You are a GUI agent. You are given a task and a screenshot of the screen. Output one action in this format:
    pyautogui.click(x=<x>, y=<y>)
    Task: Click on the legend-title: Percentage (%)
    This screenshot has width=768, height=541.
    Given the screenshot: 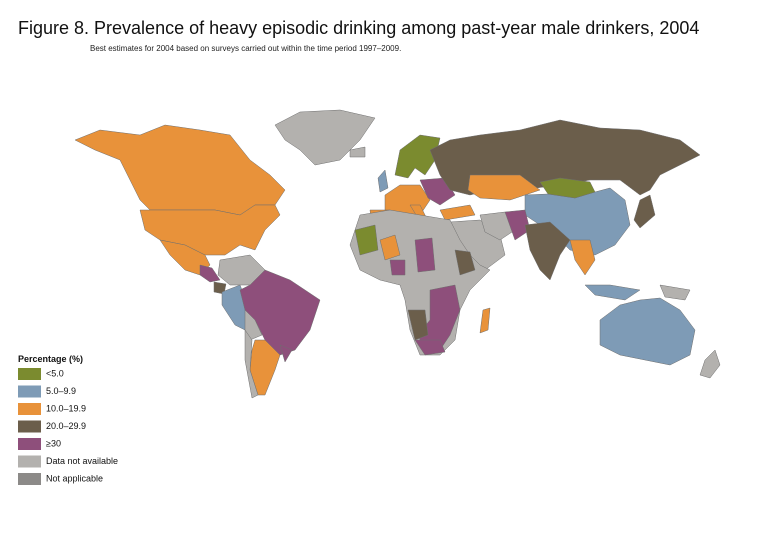 What is the action you would take?
    pyautogui.click(x=50, y=359)
    